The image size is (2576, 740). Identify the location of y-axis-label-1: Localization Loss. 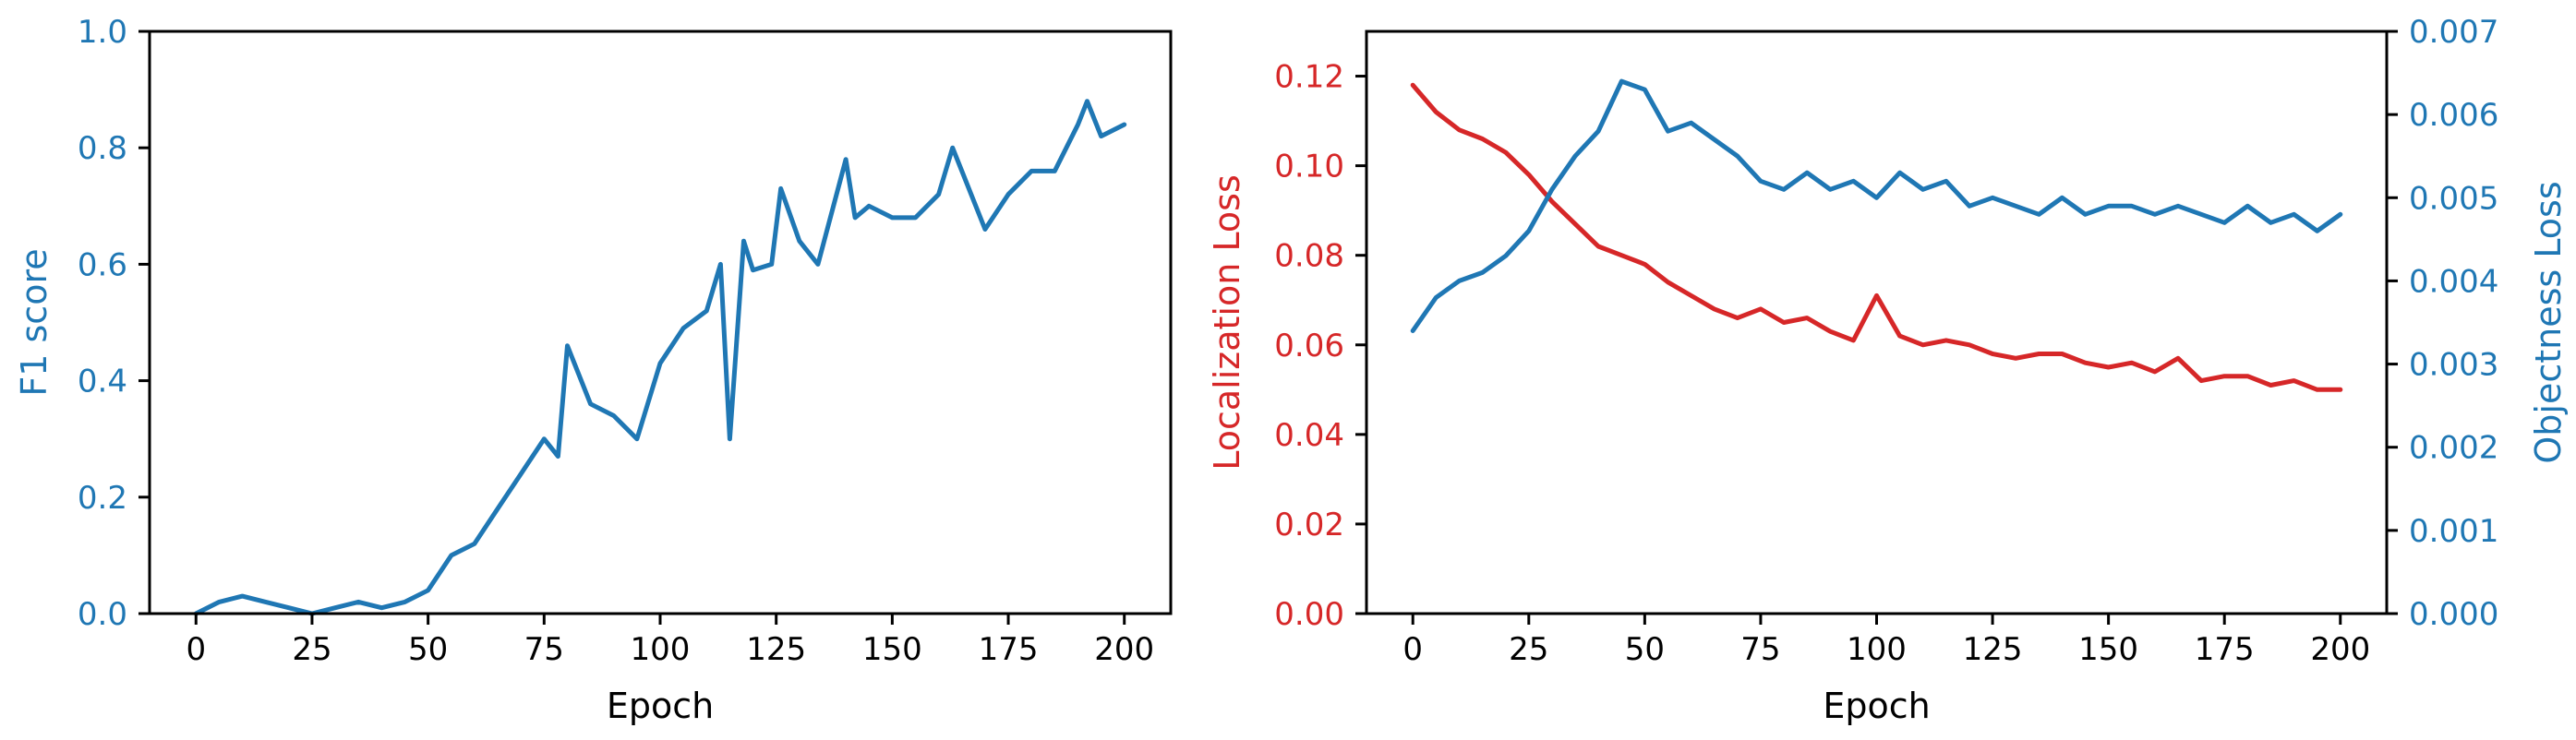
(1227, 322).